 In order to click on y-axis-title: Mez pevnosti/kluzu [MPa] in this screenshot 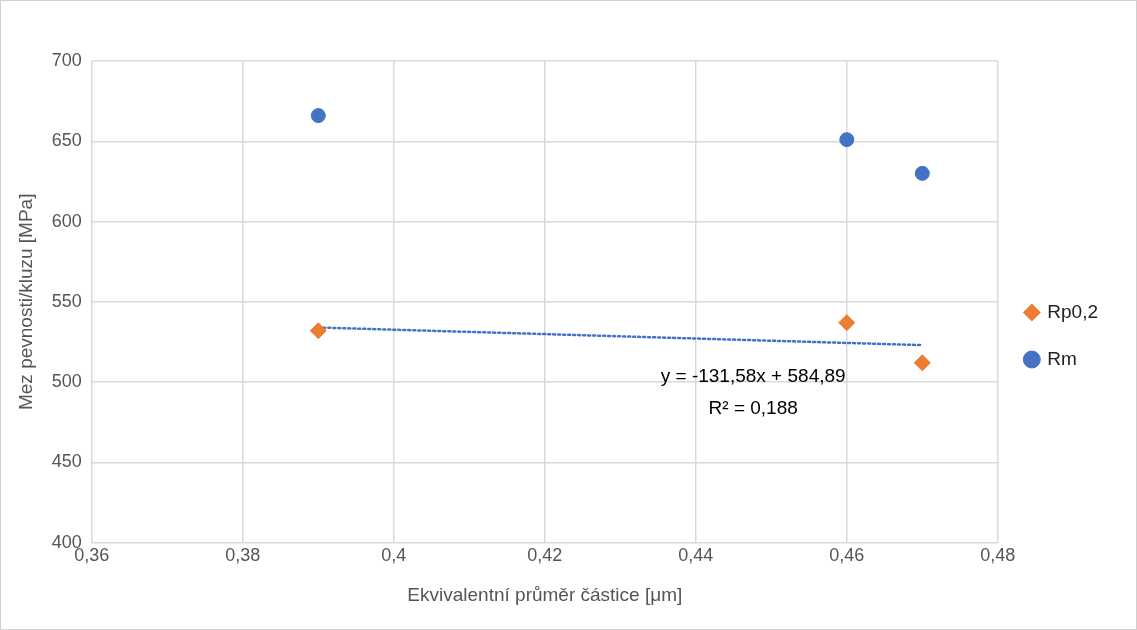, I will do `click(25, 302)`.